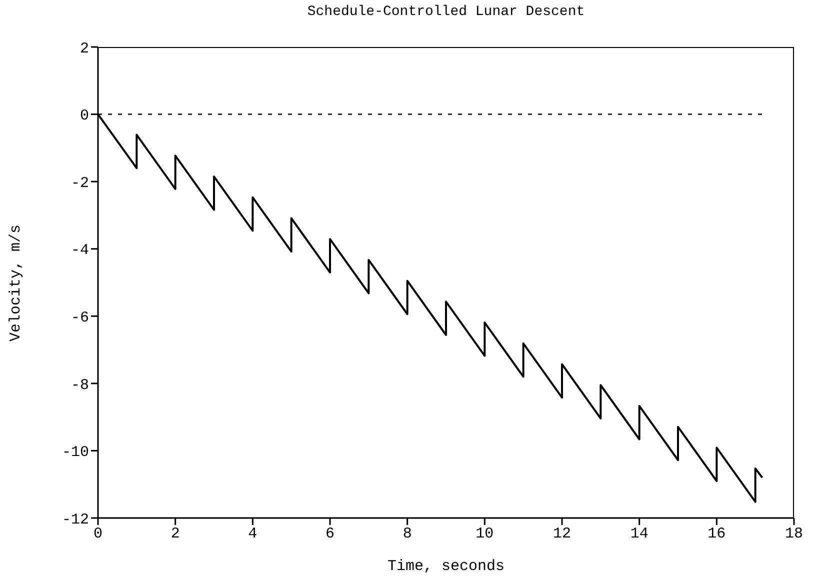 The image size is (818, 588). I want to click on x-tick-label: 6, so click(330, 534).